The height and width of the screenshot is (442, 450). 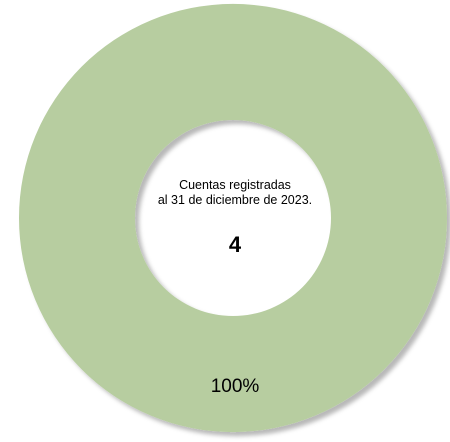 I want to click on center-caption-line-1: Cuentas registradas, so click(x=235, y=185).